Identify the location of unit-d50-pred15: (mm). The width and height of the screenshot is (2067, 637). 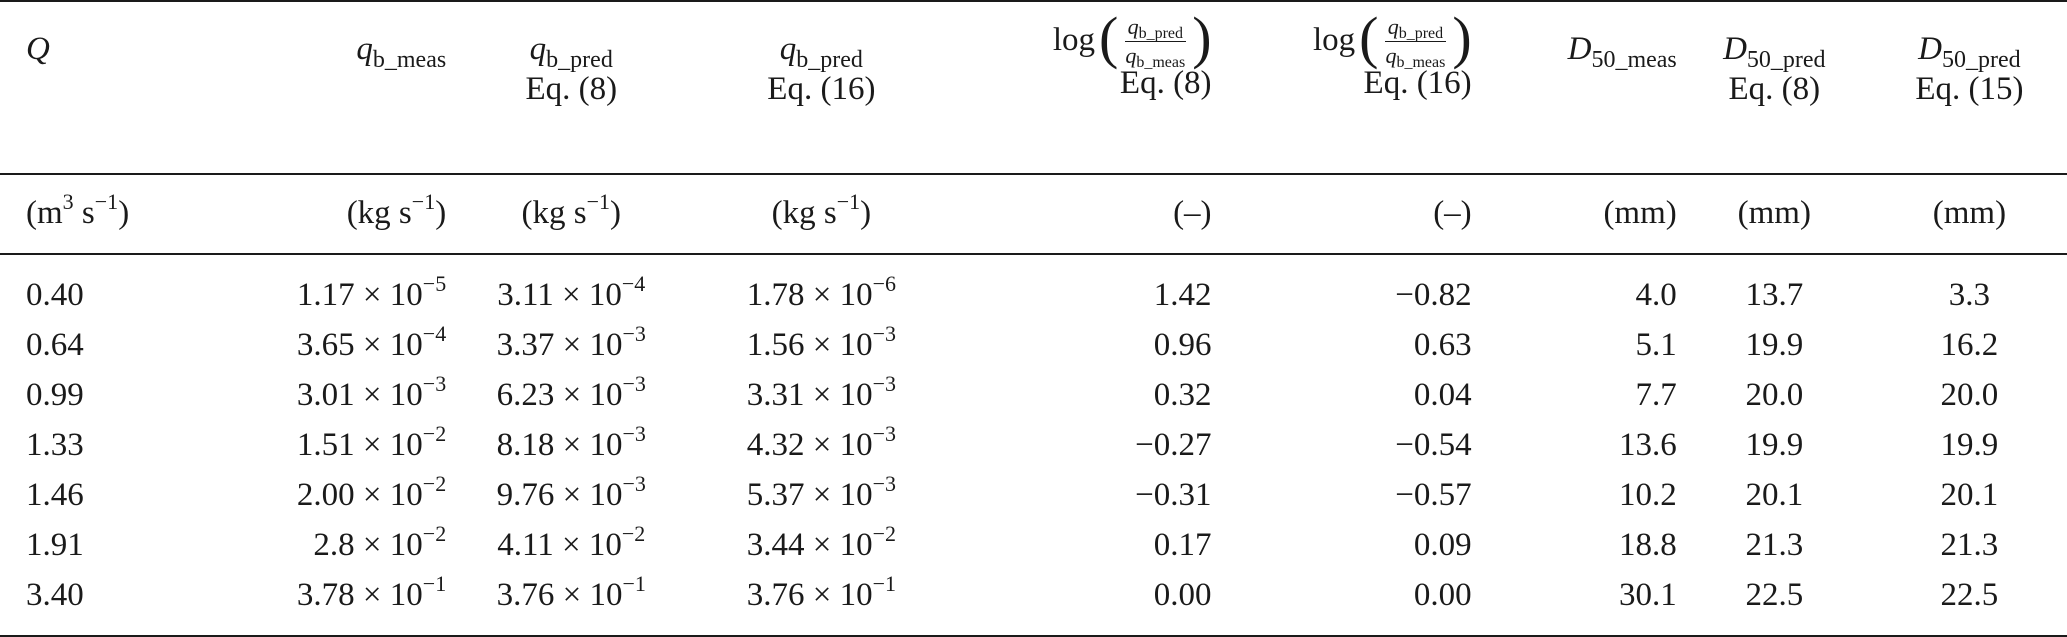
(1969, 214).